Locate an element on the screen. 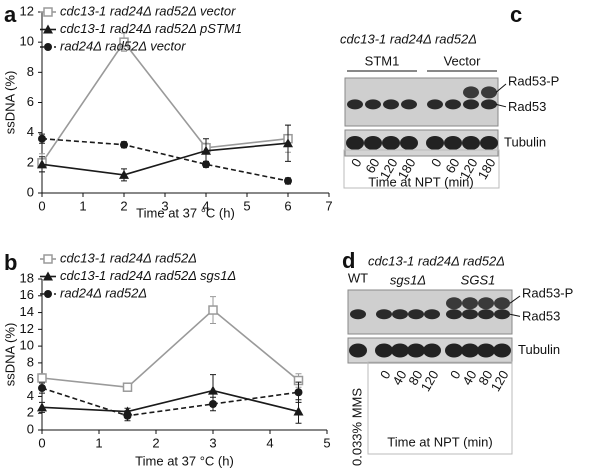  x-tick-label: 2 is located at coordinates (123, 205).